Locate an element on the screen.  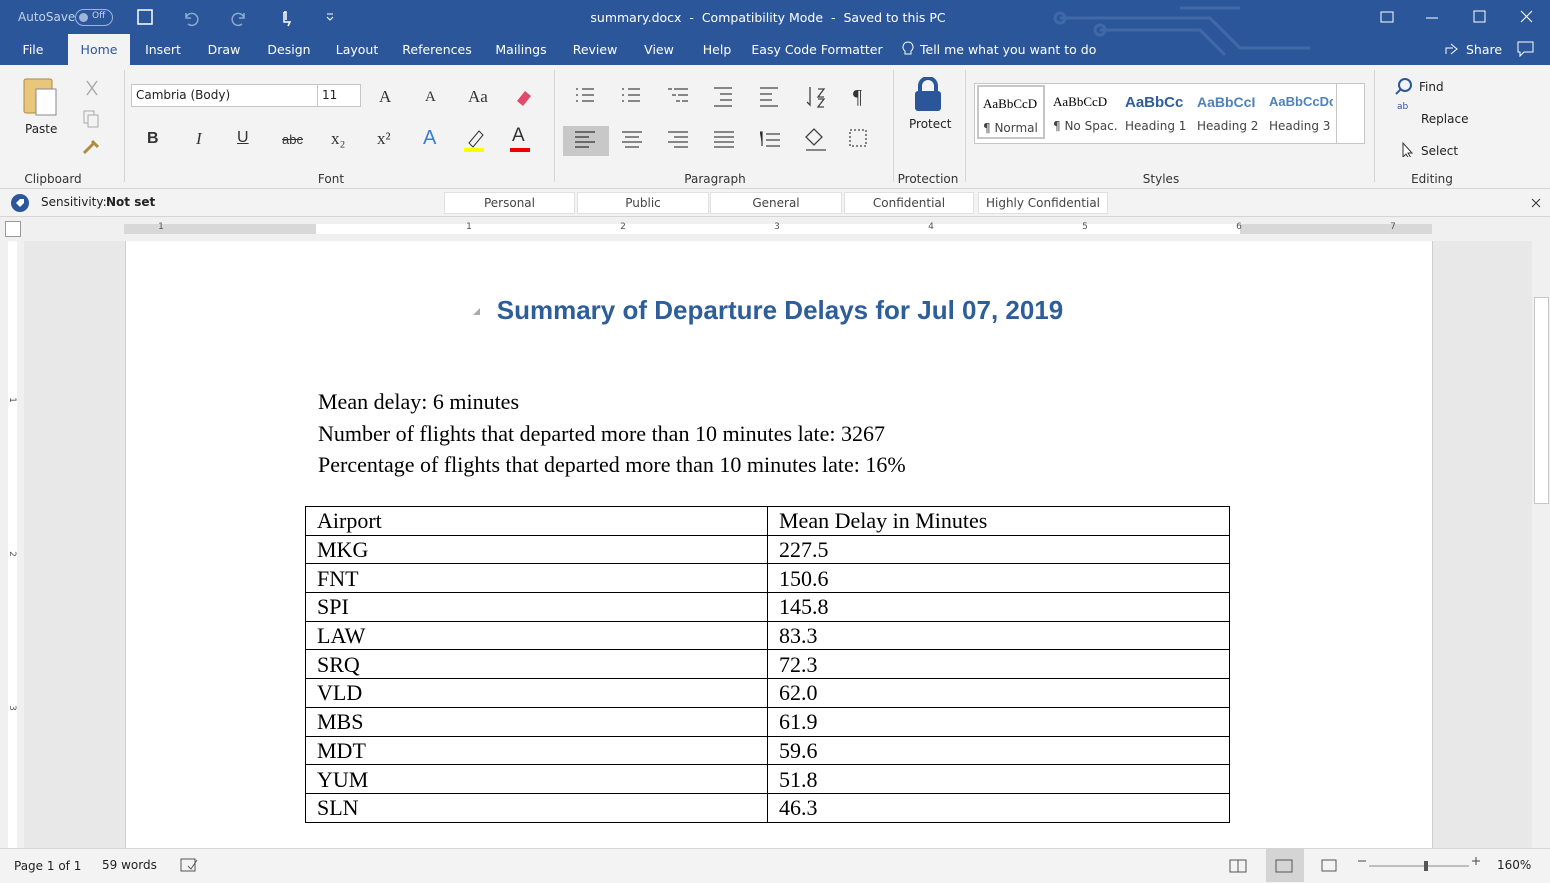
comments-icon is located at coordinates (1526, 49).